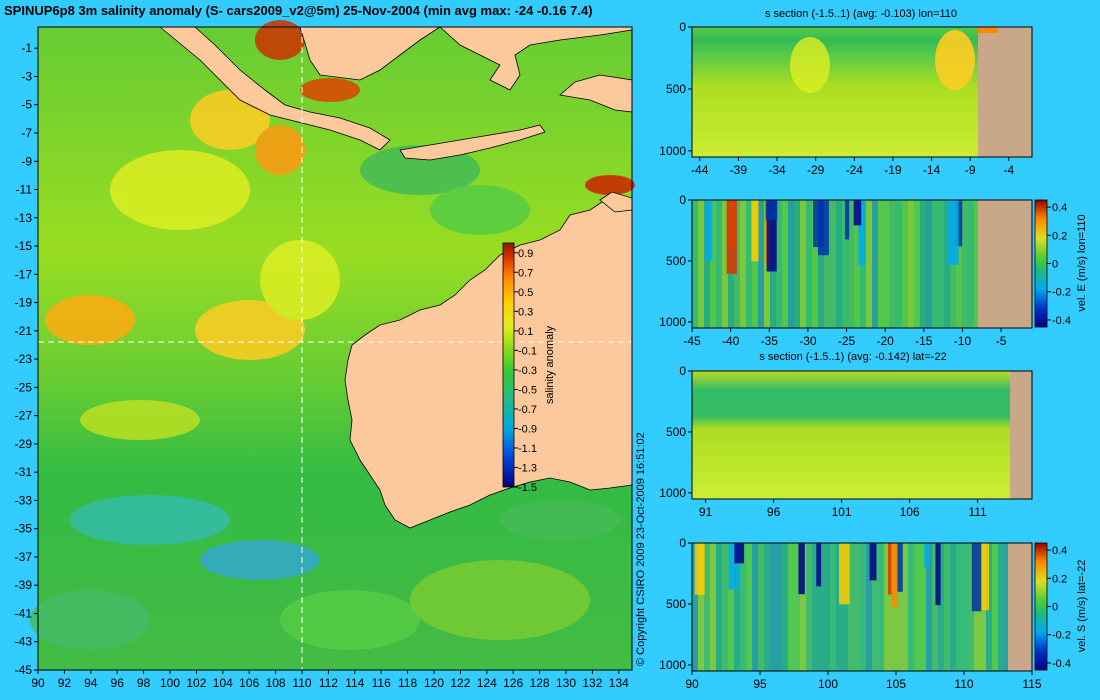  What do you see at coordinates (196, 683) in the screenshot?
I see `x-tick-label: 102` at bounding box center [196, 683].